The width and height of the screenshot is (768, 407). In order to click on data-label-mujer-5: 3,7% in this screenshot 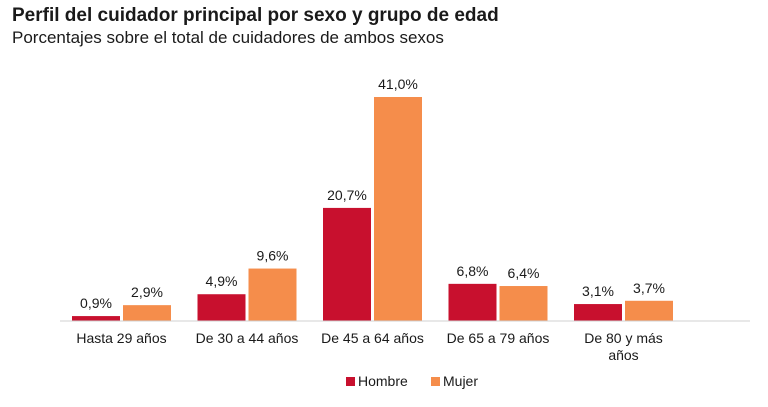, I will do `click(649, 288)`.